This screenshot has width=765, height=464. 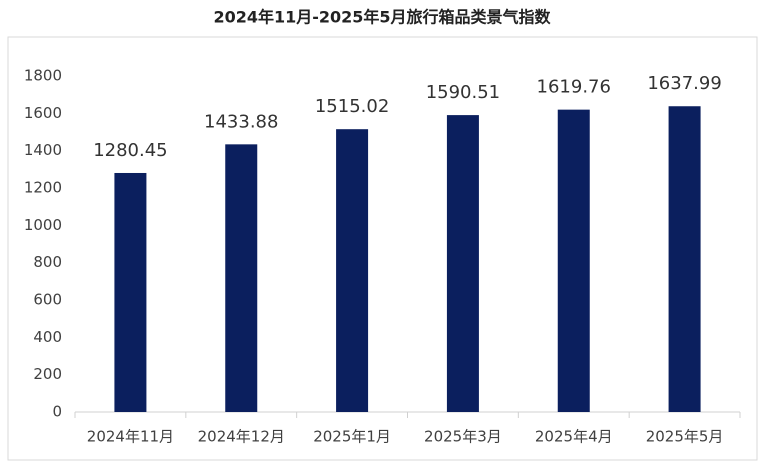 I want to click on data-label: 1515.02, so click(x=352, y=106).